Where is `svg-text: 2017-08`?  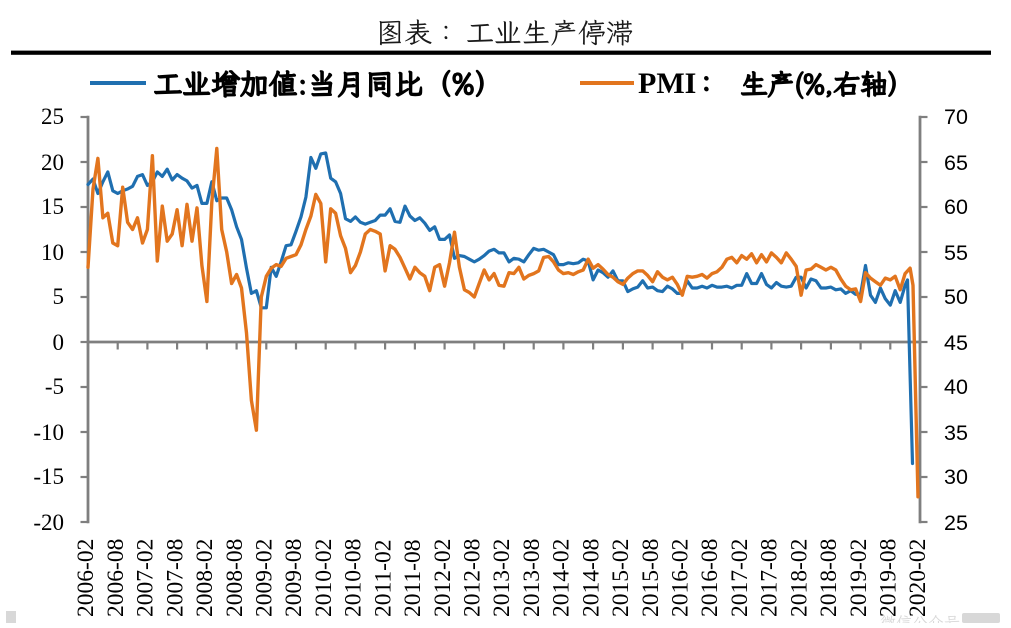 svg-text: 2017-08 is located at coordinates (770, 578).